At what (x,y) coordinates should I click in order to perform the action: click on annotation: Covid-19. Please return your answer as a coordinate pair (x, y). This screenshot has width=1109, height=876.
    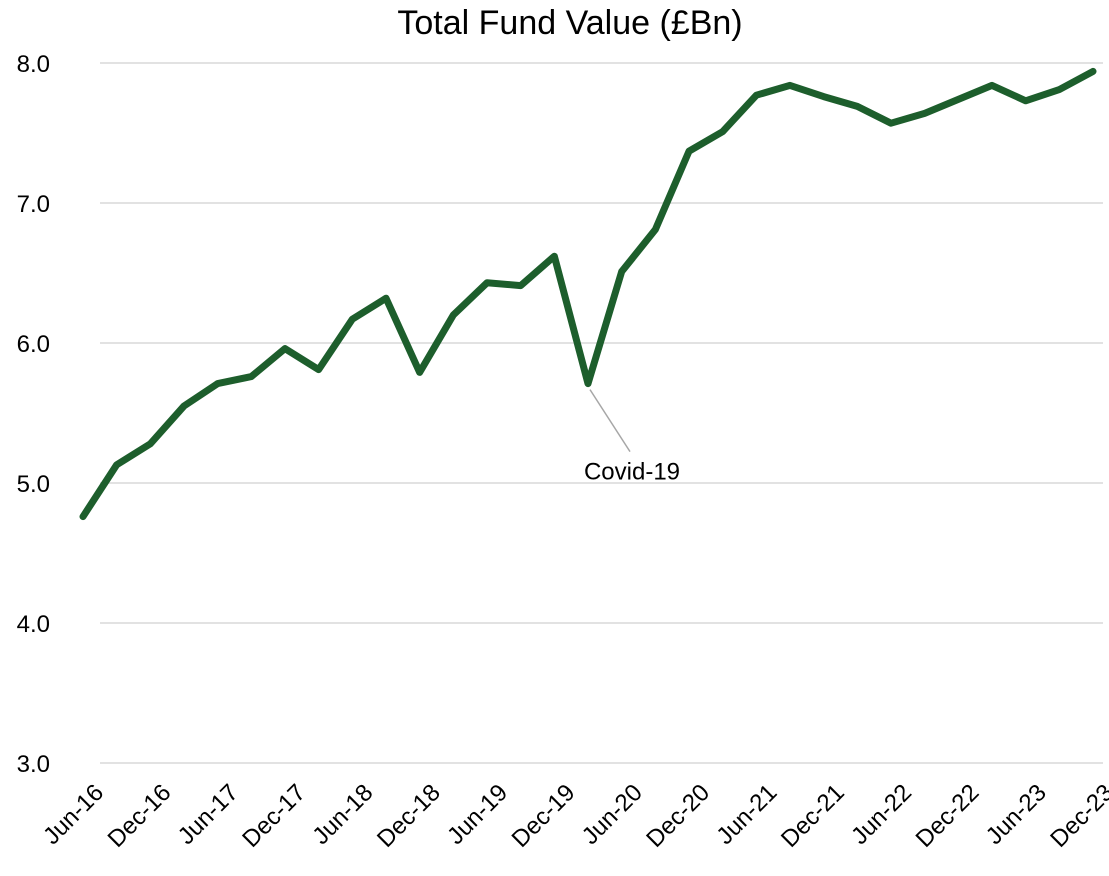
    Looking at the image, I should click on (632, 472).